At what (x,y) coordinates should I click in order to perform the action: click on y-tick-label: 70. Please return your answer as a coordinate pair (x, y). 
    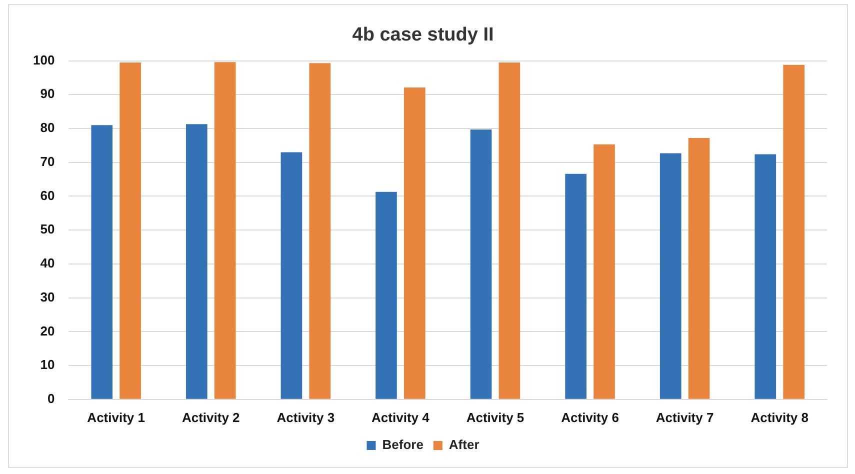
    Looking at the image, I should click on (47, 161).